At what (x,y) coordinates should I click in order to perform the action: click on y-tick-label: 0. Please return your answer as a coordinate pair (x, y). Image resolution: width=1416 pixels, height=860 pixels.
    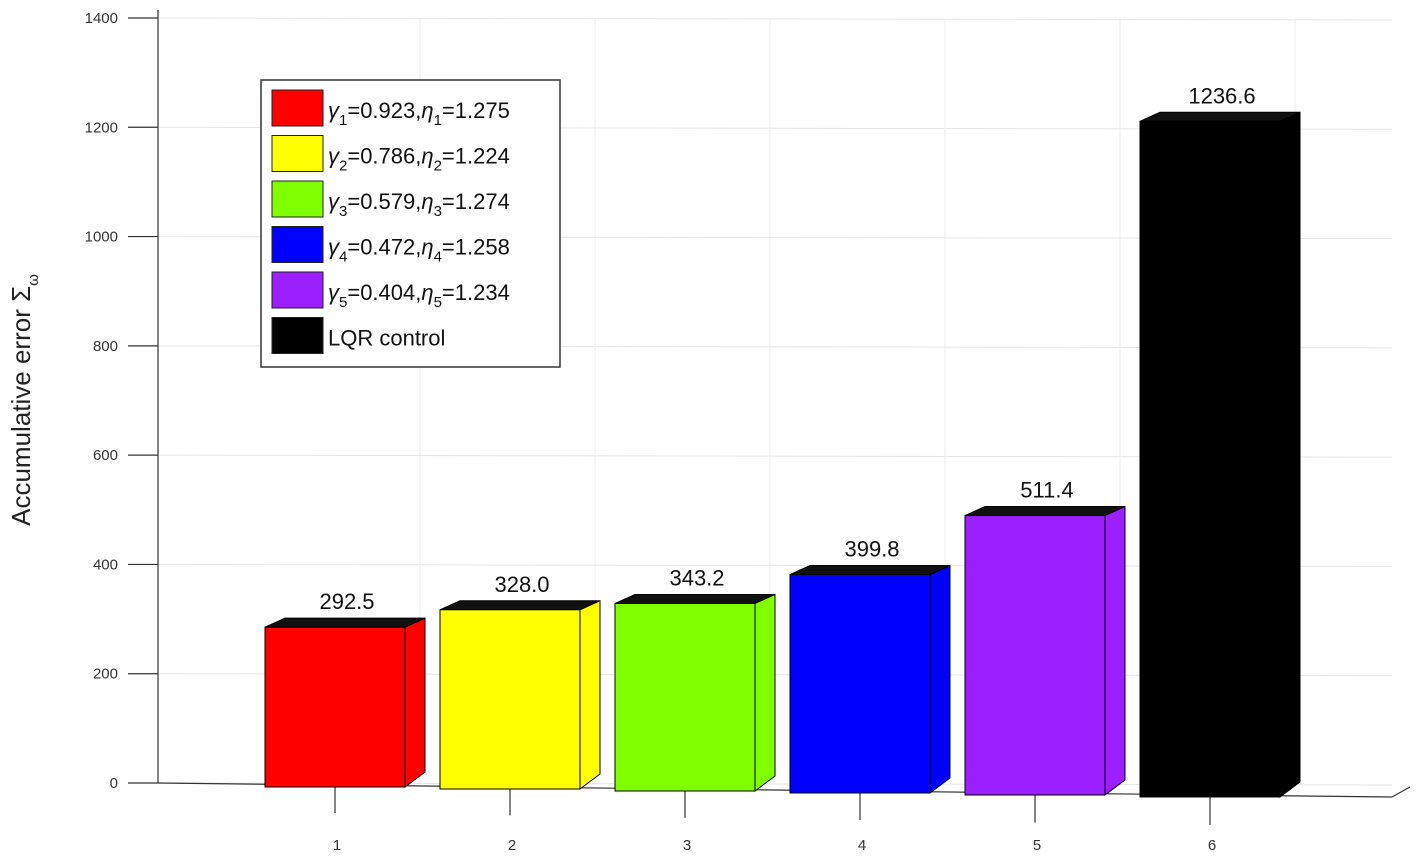
    Looking at the image, I should click on (114, 783).